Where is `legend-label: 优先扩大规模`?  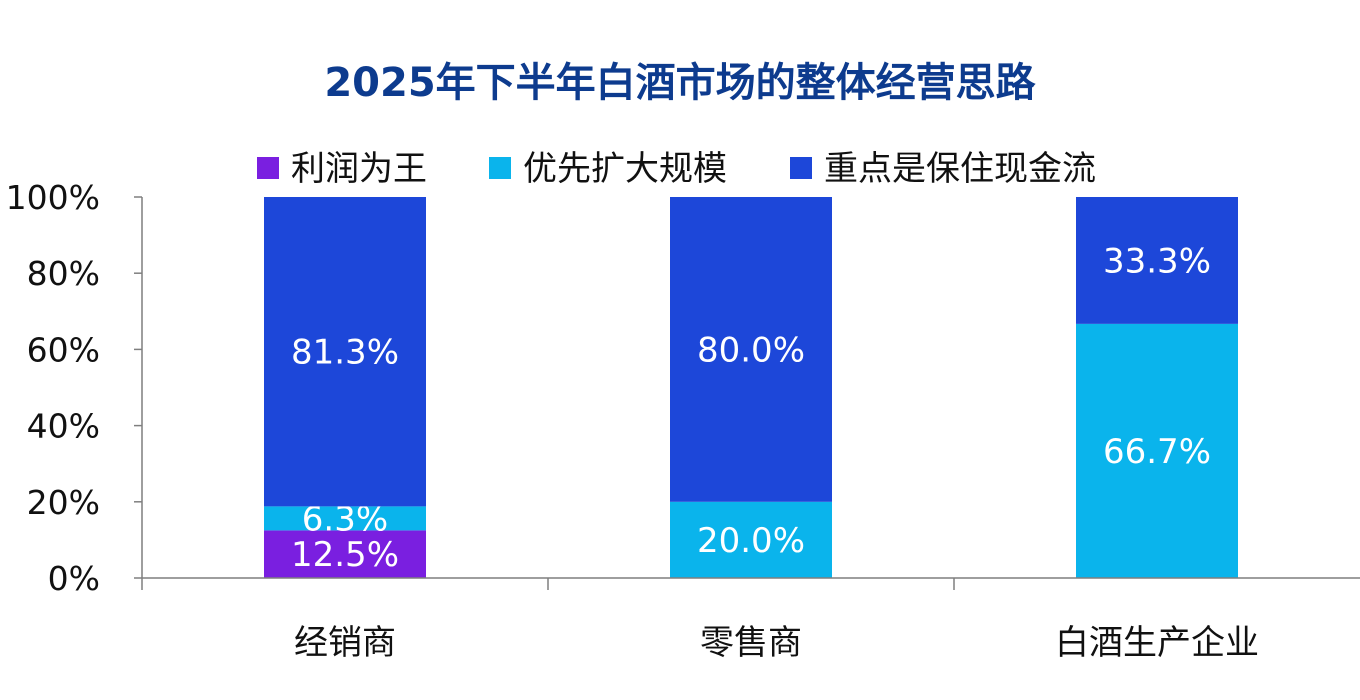
legend-label: 优先扩大规模 is located at coordinates (625, 169).